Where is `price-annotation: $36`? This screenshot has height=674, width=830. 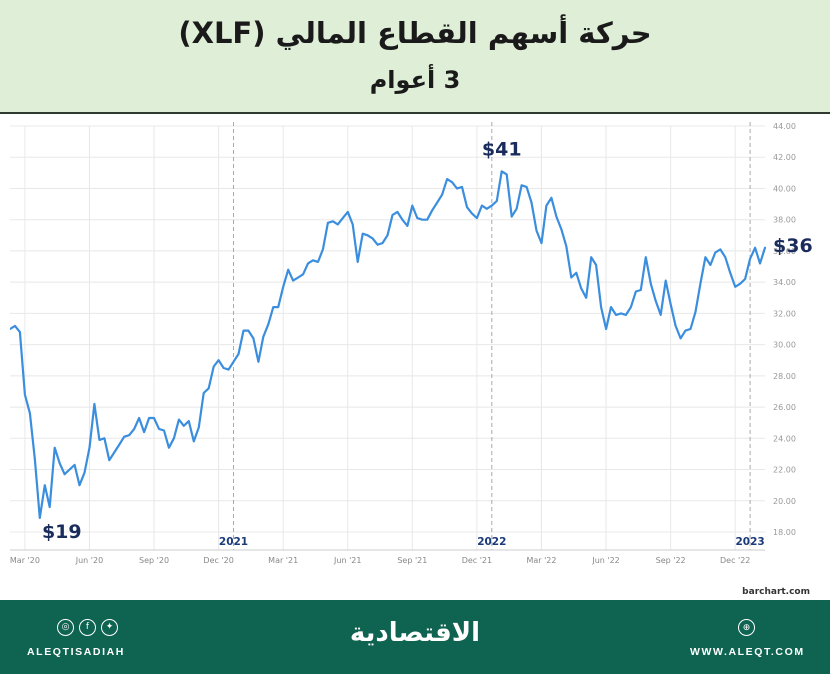
price-annotation: $36 is located at coordinates (793, 246).